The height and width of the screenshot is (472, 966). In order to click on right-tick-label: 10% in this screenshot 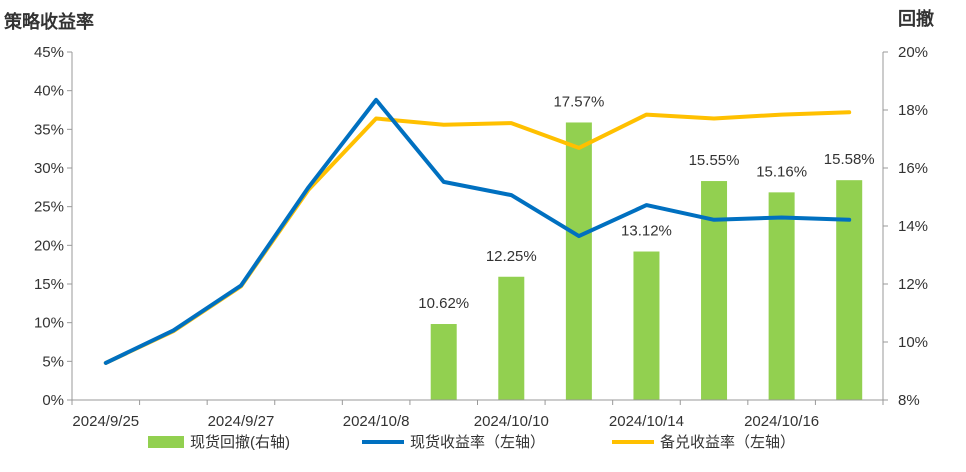, I will do `click(913, 342)`.